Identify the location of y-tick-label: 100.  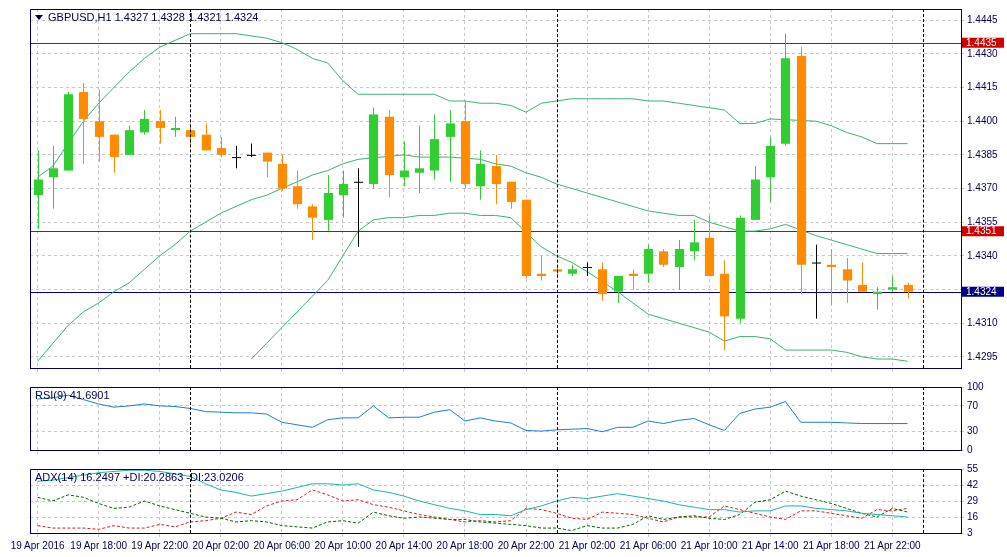
(976, 386).